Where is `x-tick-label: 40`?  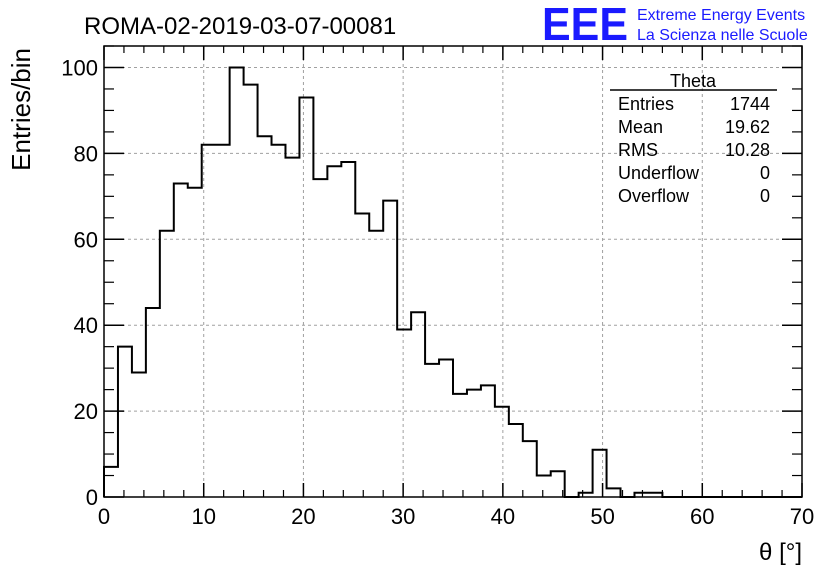
x-tick-label: 40 is located at coordinates (503, 516).